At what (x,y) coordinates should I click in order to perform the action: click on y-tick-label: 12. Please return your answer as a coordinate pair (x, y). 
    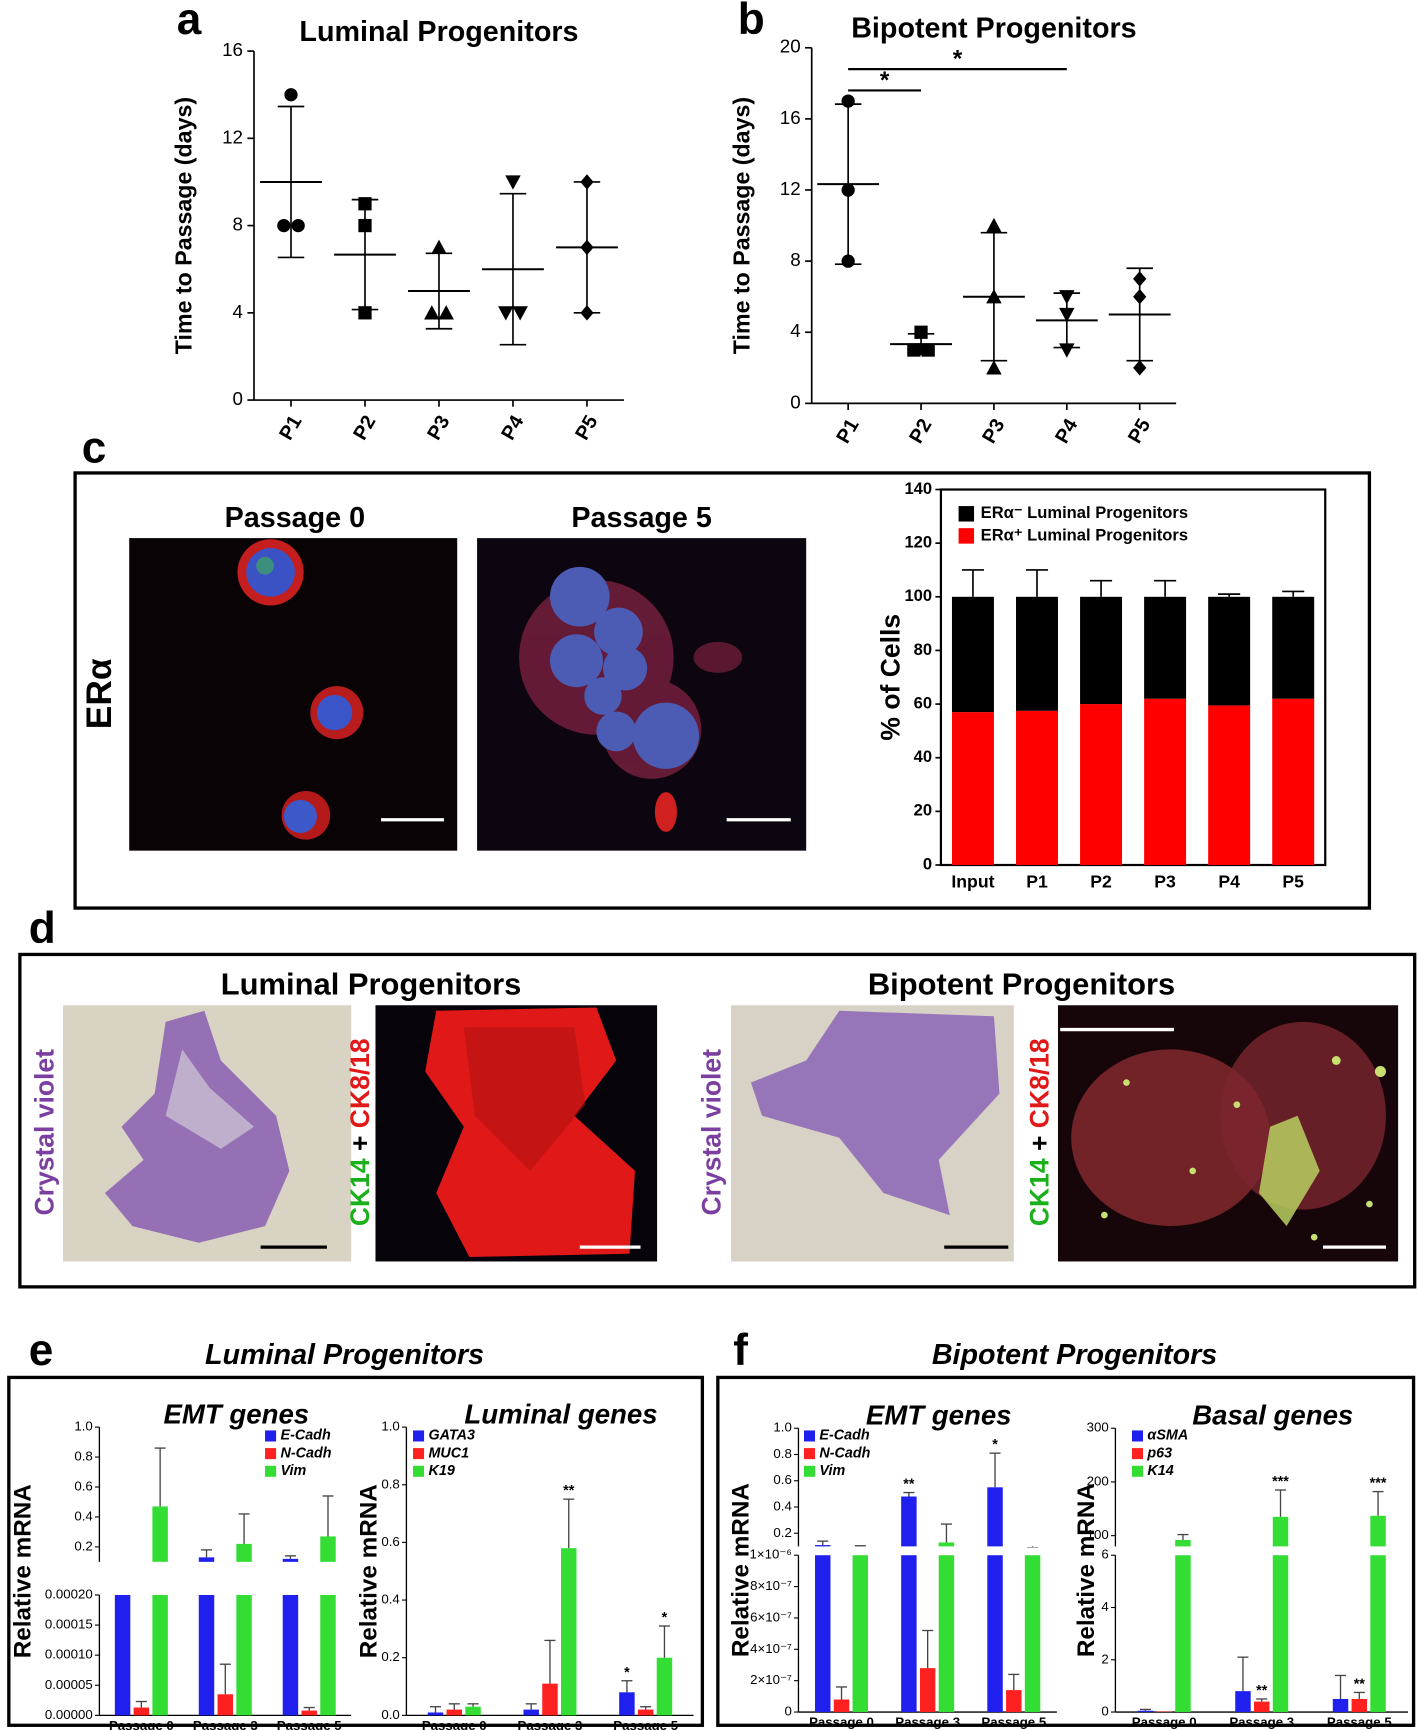
    Looking at the image, I should click on (790, 188).